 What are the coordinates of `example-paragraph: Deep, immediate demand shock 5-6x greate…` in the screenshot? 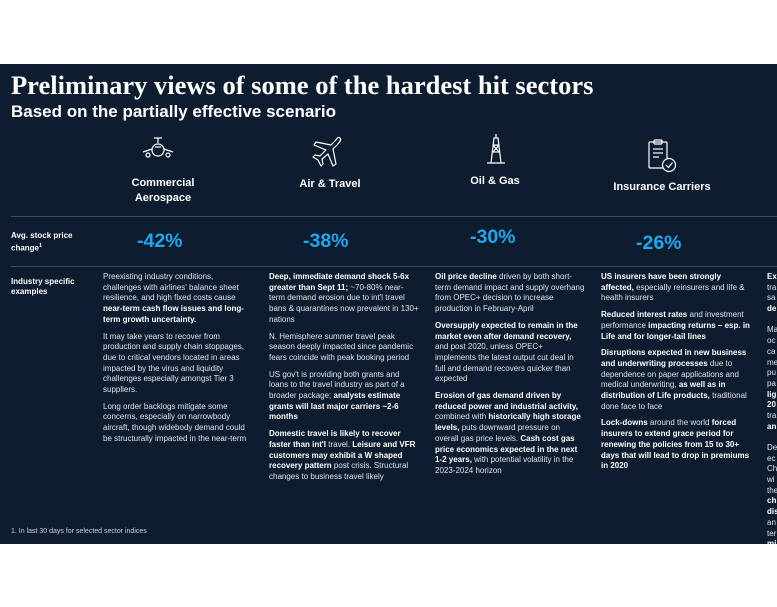 It's located at (344, 298).